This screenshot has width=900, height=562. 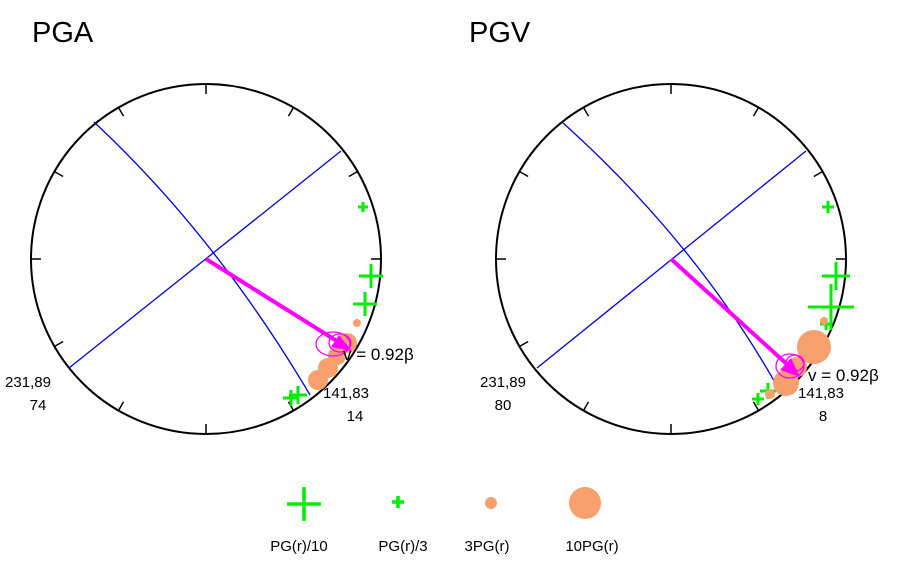 I want to click on plane1-rake: 80, so click(x=503, y=405).